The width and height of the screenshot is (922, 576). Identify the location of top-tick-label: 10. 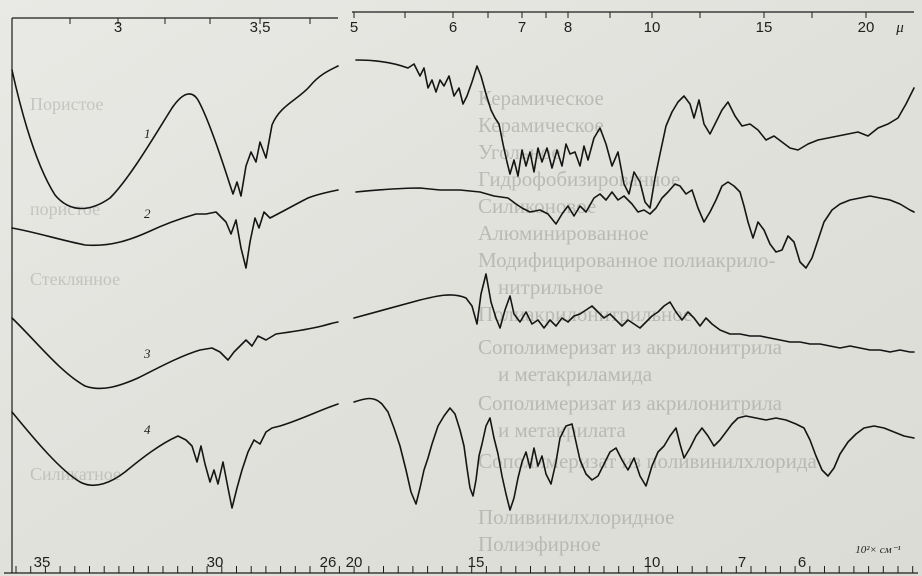
(652, 27).